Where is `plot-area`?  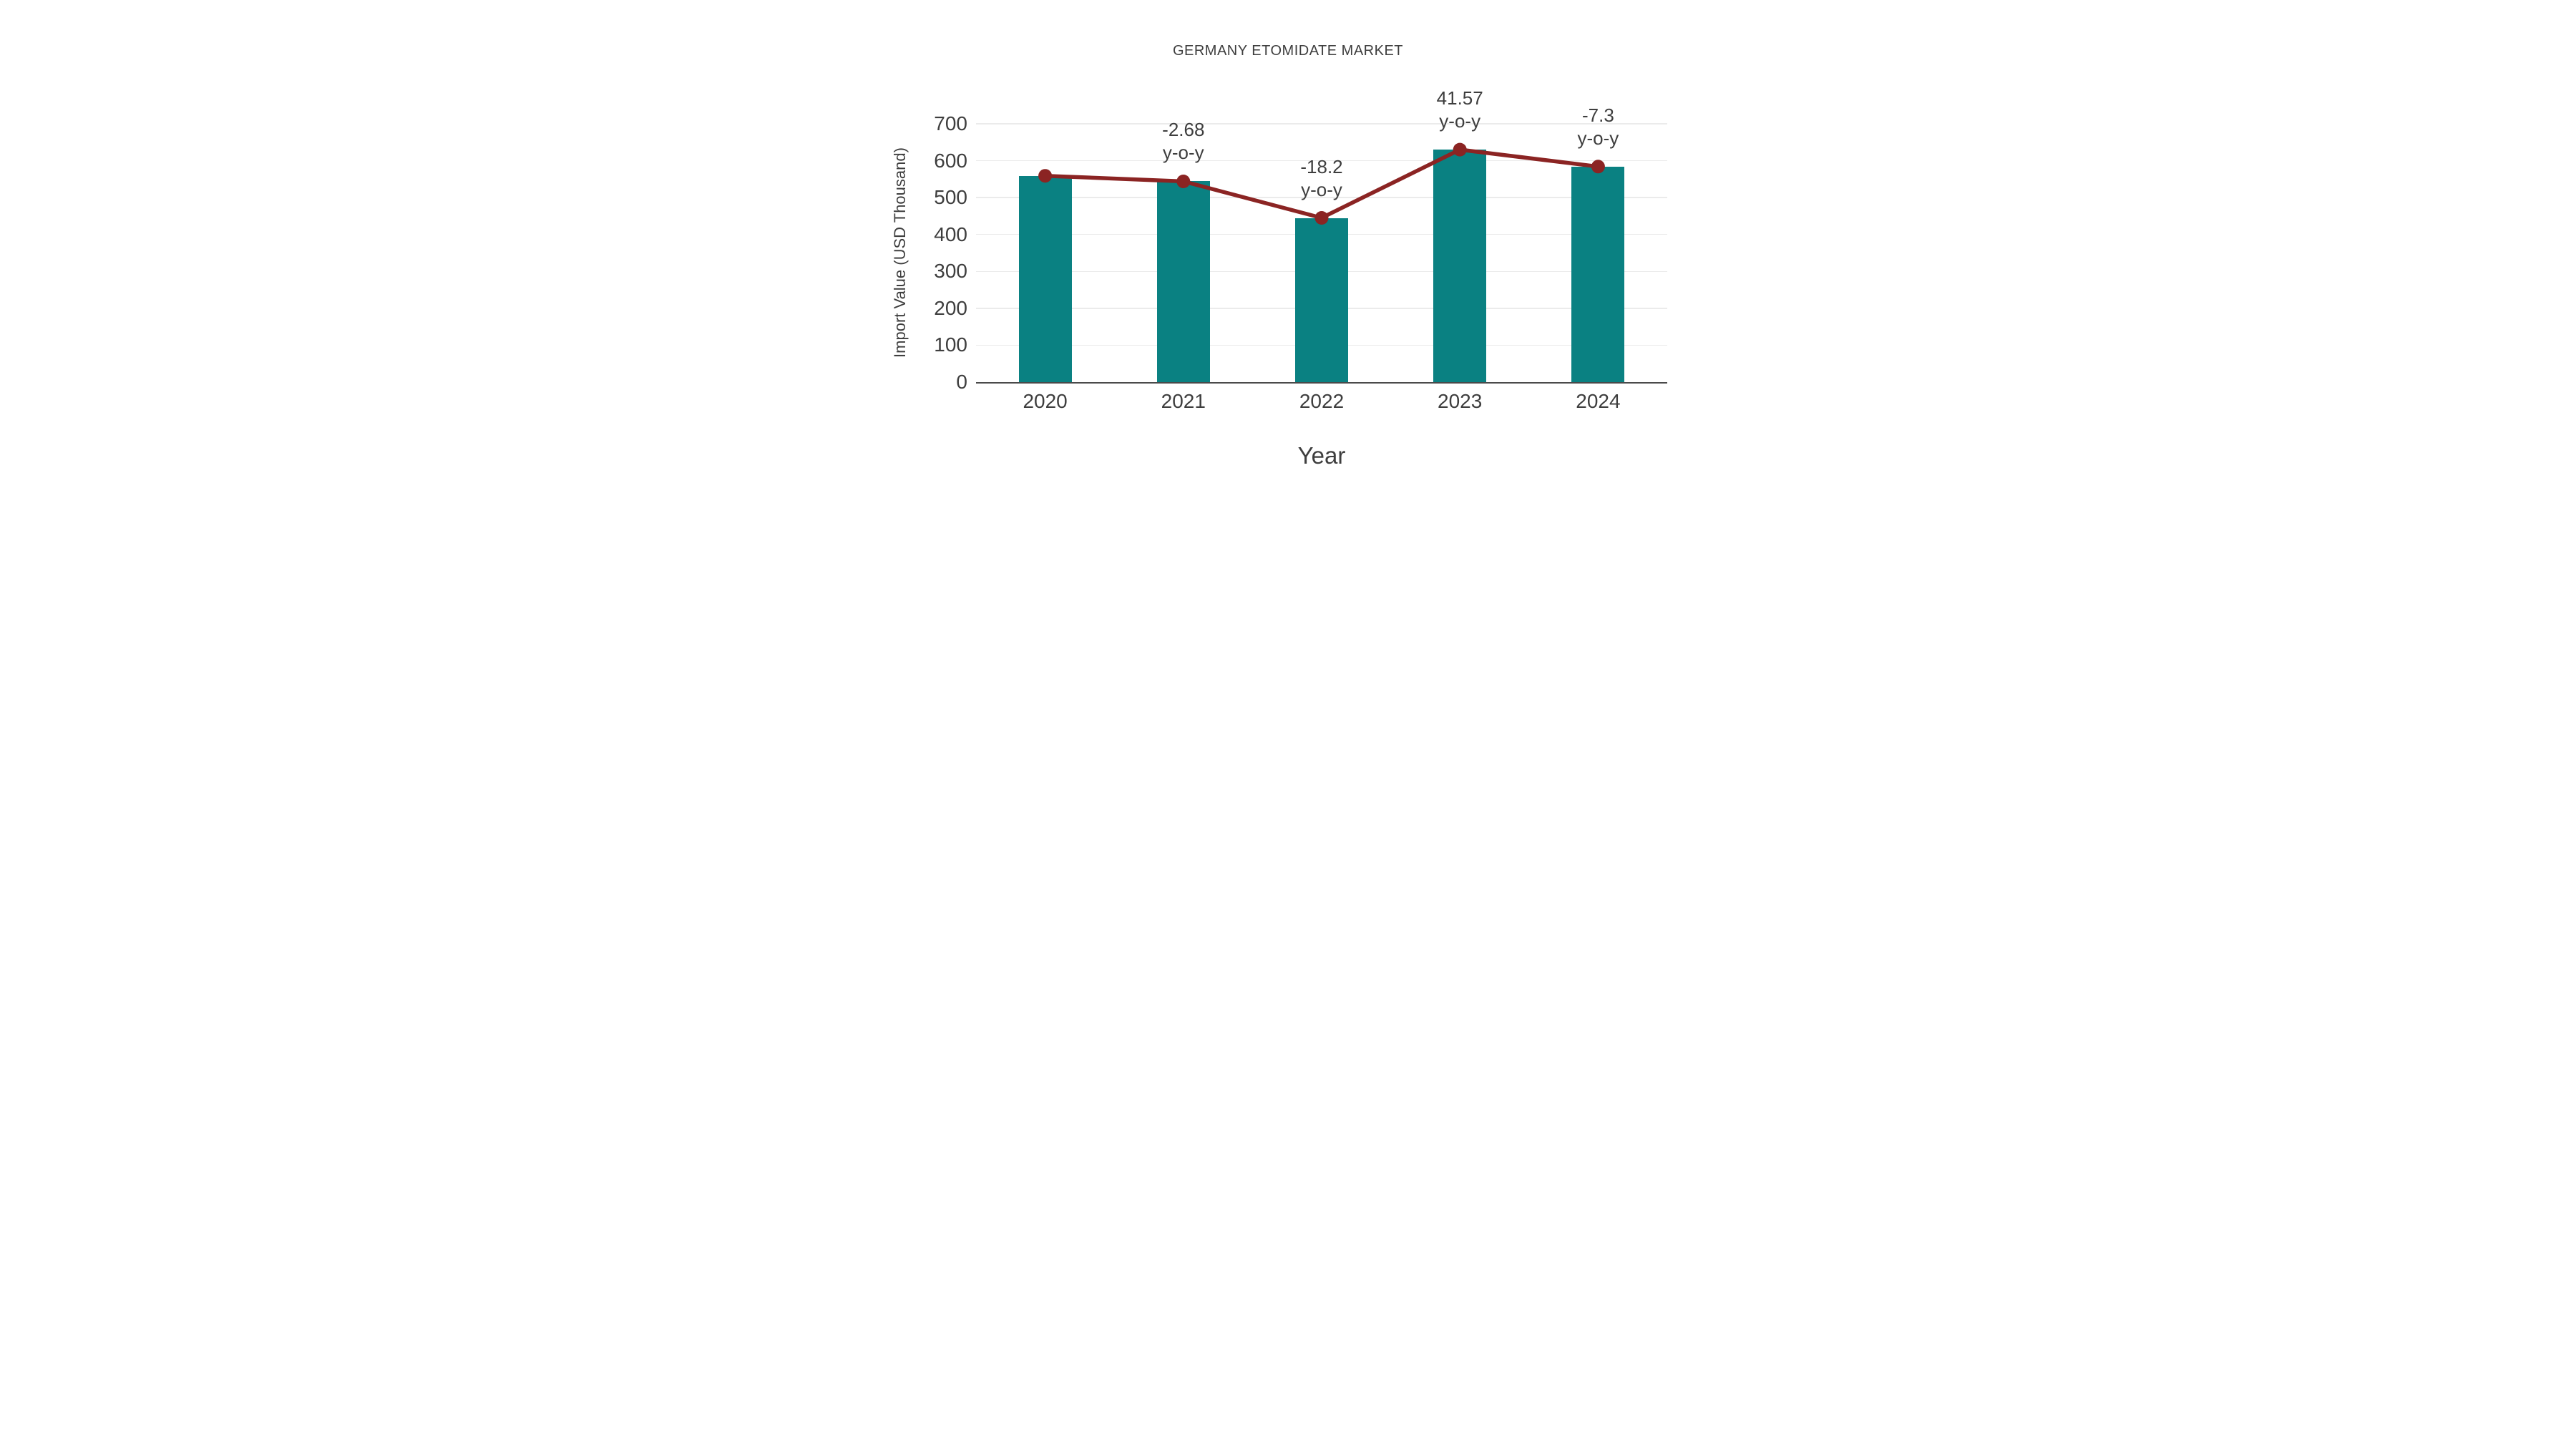
plot-area is located at coordinates (1321, 253).